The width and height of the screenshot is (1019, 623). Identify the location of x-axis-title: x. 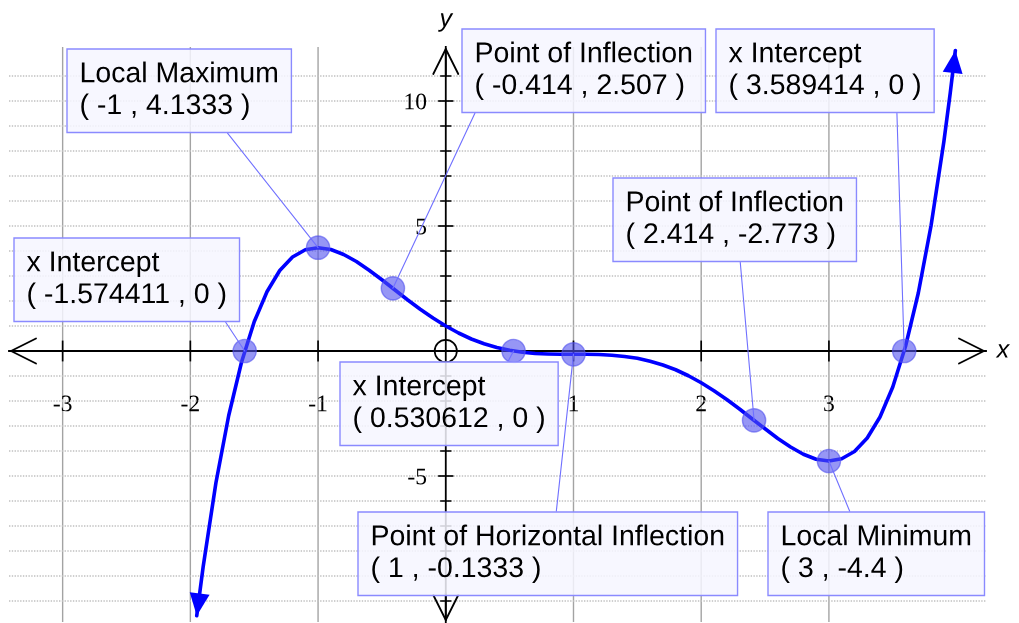
(1002, 351).